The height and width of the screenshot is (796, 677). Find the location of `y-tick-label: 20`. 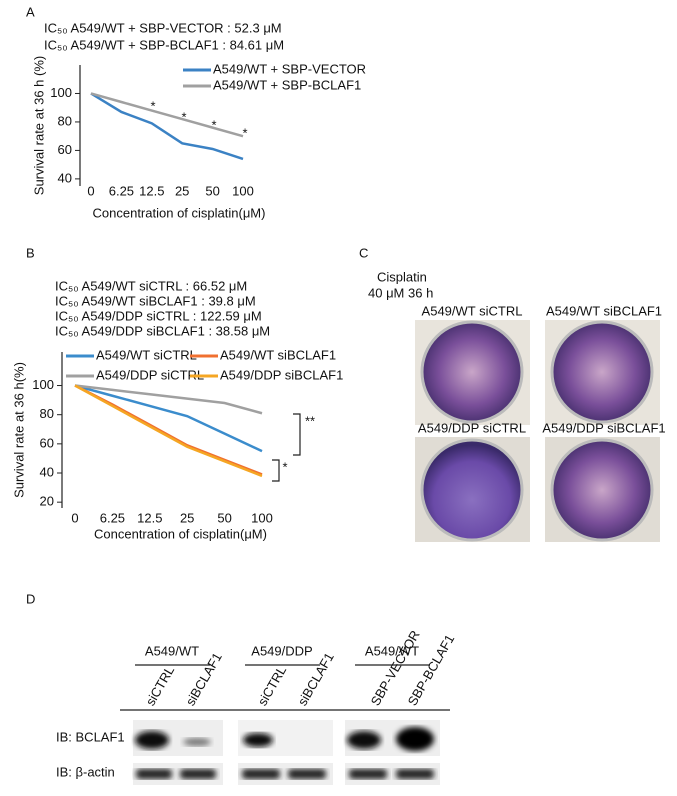

y-tick-label: 20 is located at coordinates (47, 501).